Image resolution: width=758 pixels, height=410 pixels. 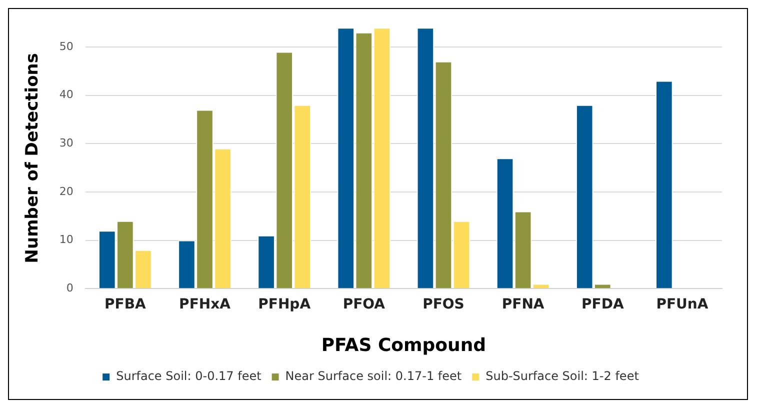 What do you see at coordinates (373, 376) in the screenshot?
I see `legend-label: Near Surface soil: 0.17-1 feet` at bounding box center [373, 376].